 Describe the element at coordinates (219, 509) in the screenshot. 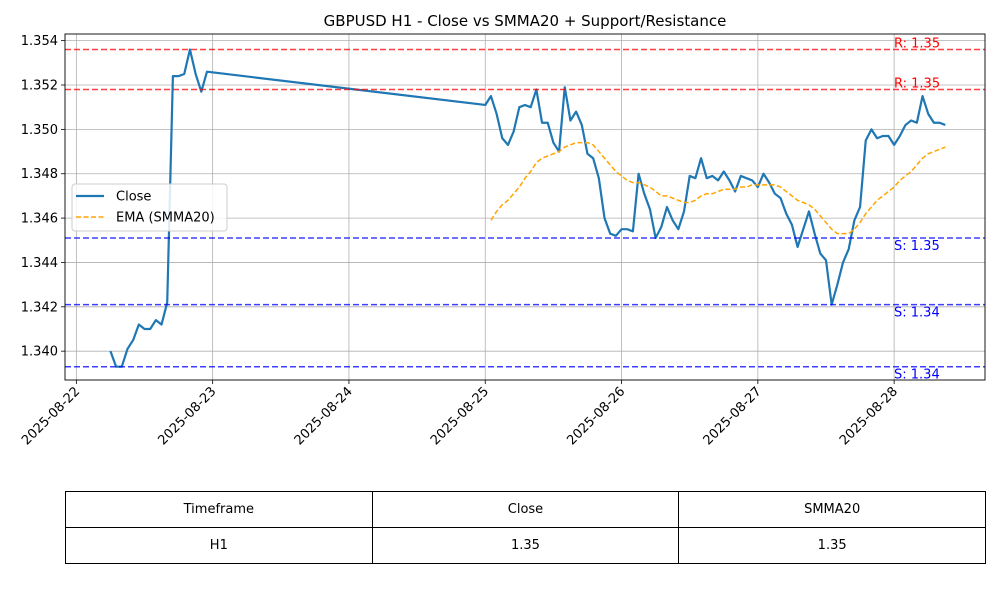

I see `table-header-cell: Timeframe` at that location.